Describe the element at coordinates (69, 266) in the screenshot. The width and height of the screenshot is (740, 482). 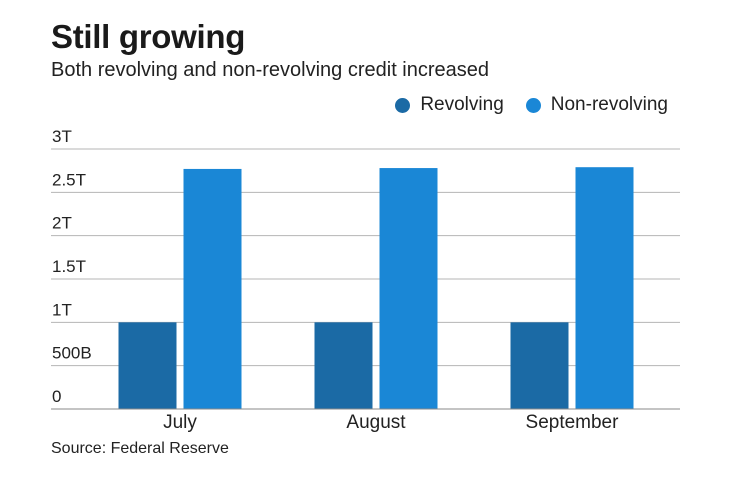
I see `y-tick-label: 1.5T` at that location.